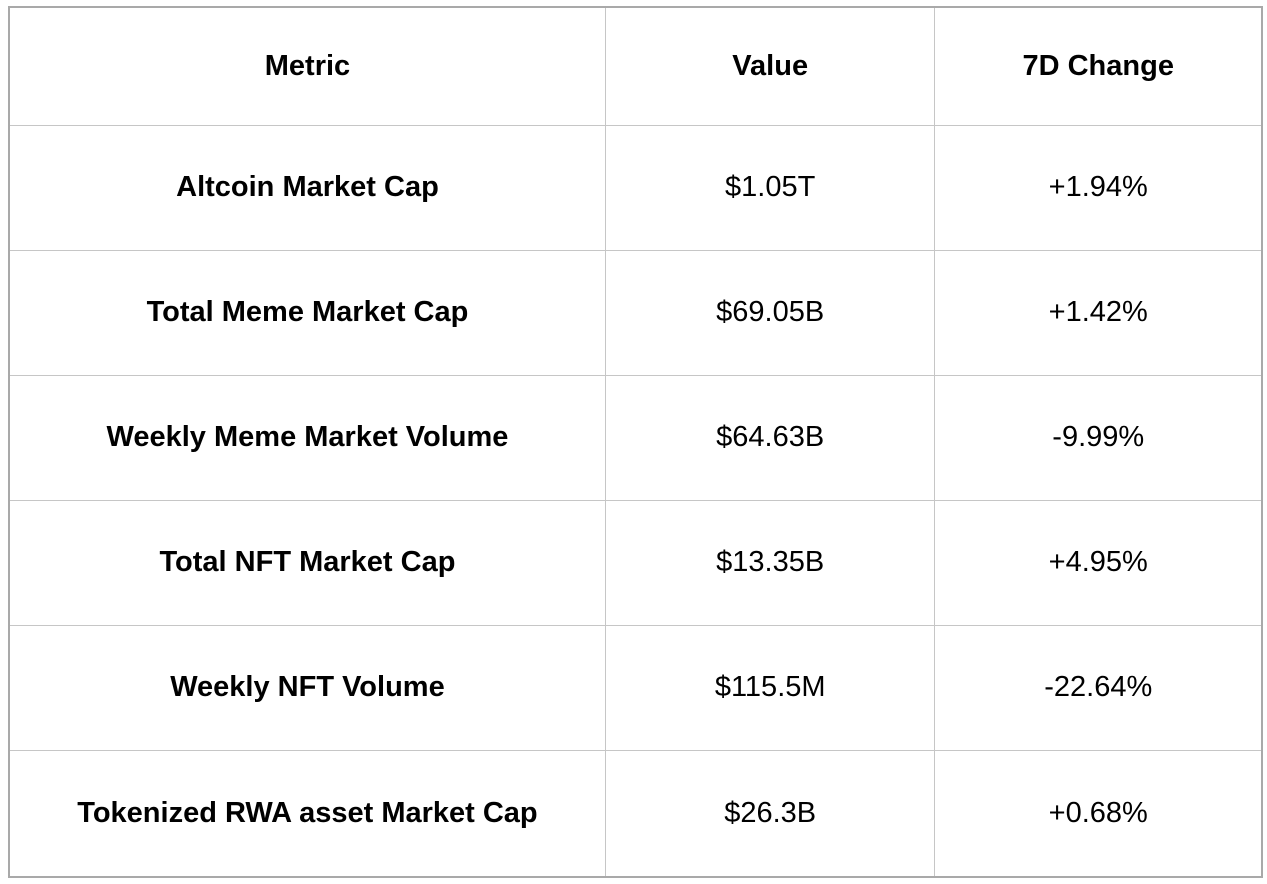  What do you see at coordinates (770, 687) in the screenshot?
I see `value-cell: $115.5M` at bounding box center [770, 687].